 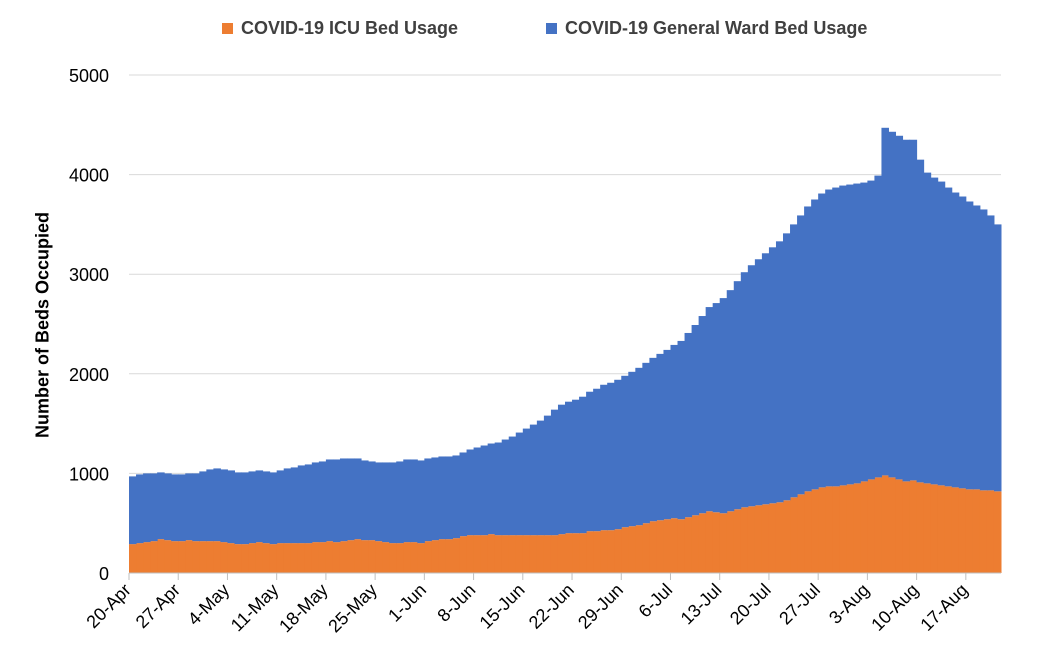 What do you see at coordinates (709, 542) in the screenshot?
I see `bar-s0-d82` at bounding box center [709, 542].